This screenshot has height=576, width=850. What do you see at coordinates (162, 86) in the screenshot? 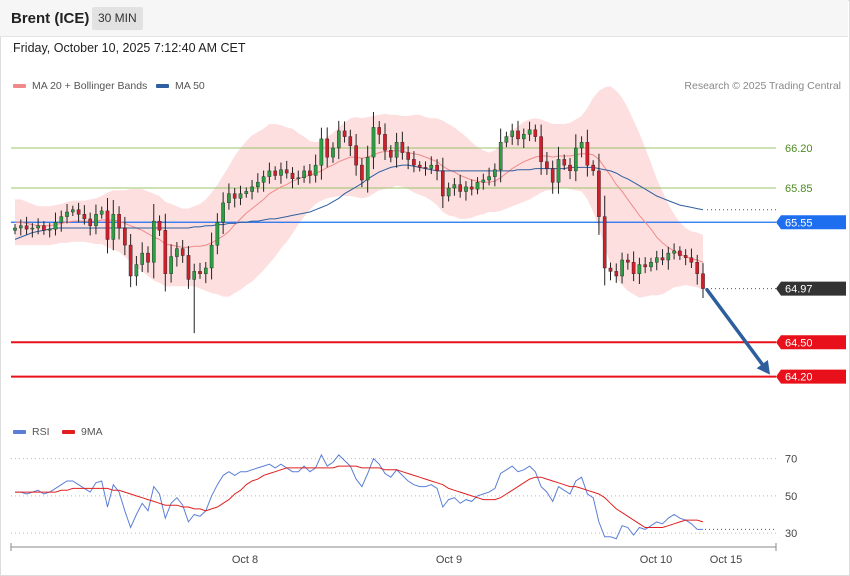
I see `ma50-swatch` at bounding box center [162, 86].